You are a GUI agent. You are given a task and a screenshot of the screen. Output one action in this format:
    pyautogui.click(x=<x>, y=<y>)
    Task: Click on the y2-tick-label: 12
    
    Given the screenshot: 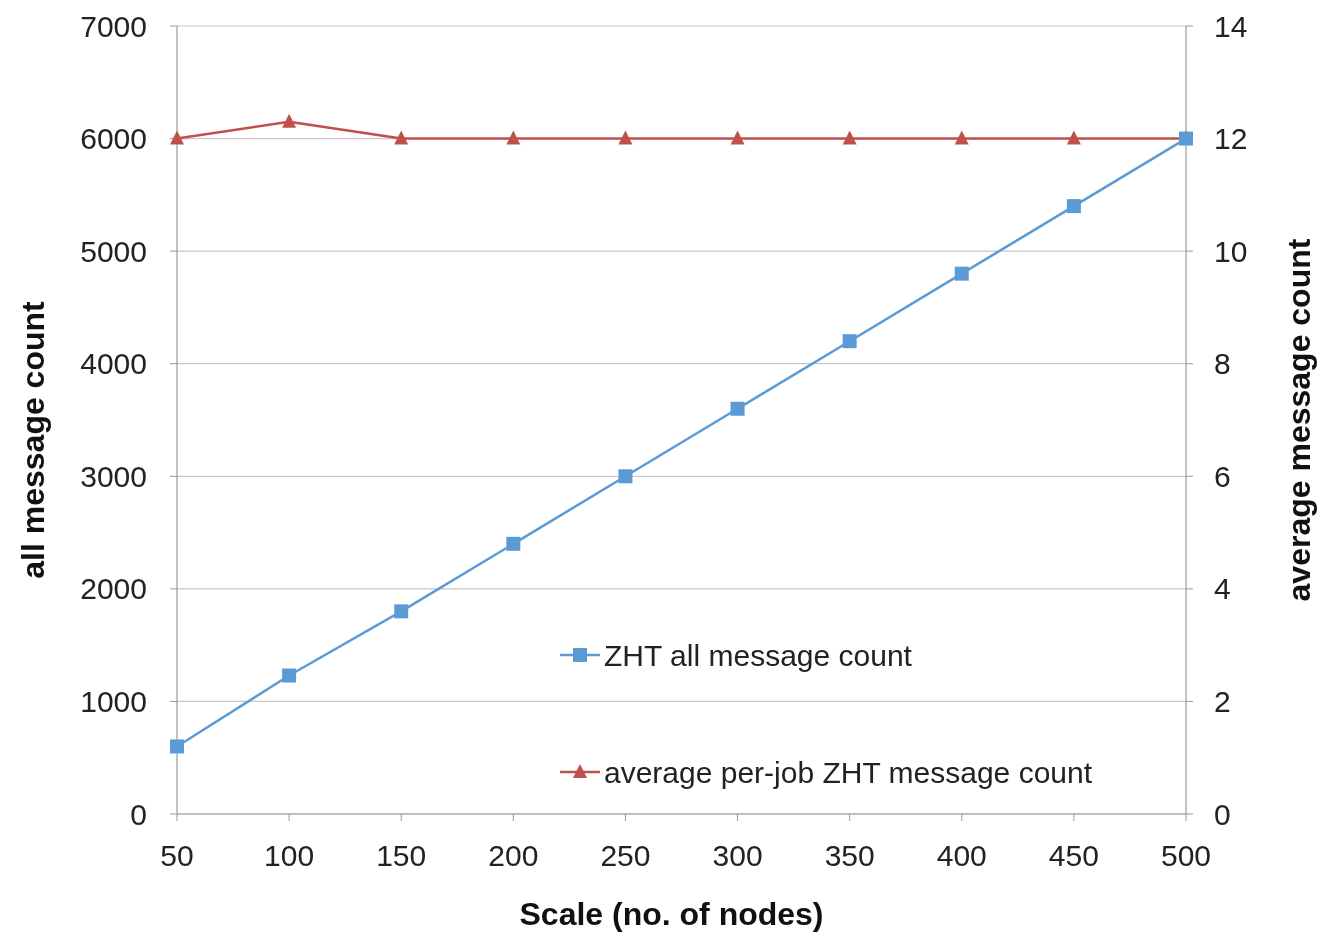 What is the action you would take?
    pyautogui.click(x=1231, y=139)
    